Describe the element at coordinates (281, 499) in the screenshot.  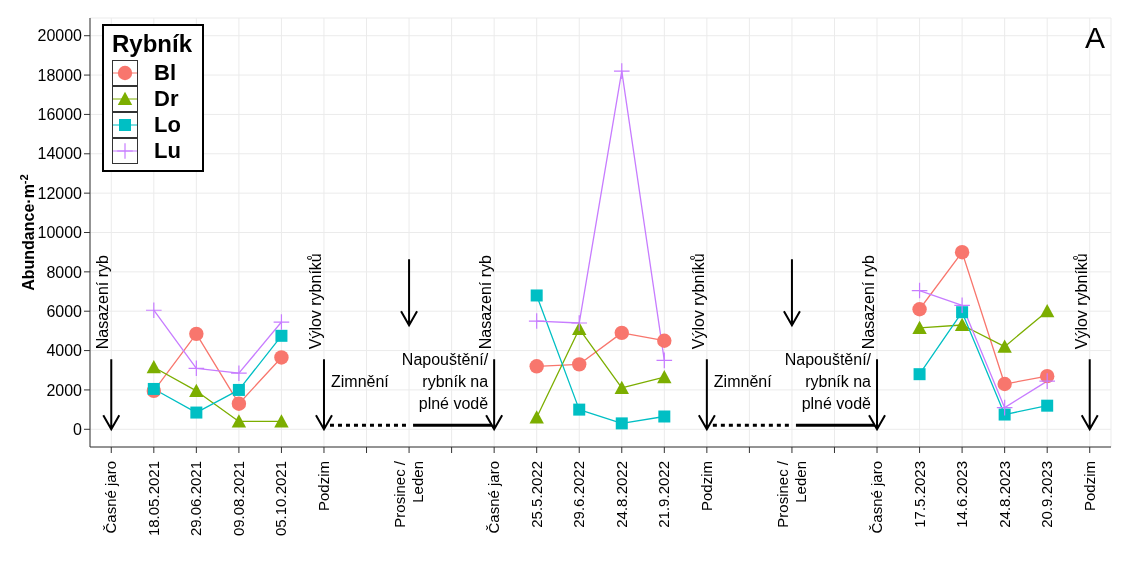
I see `x-tick-label: 05.10.2021` at that location.